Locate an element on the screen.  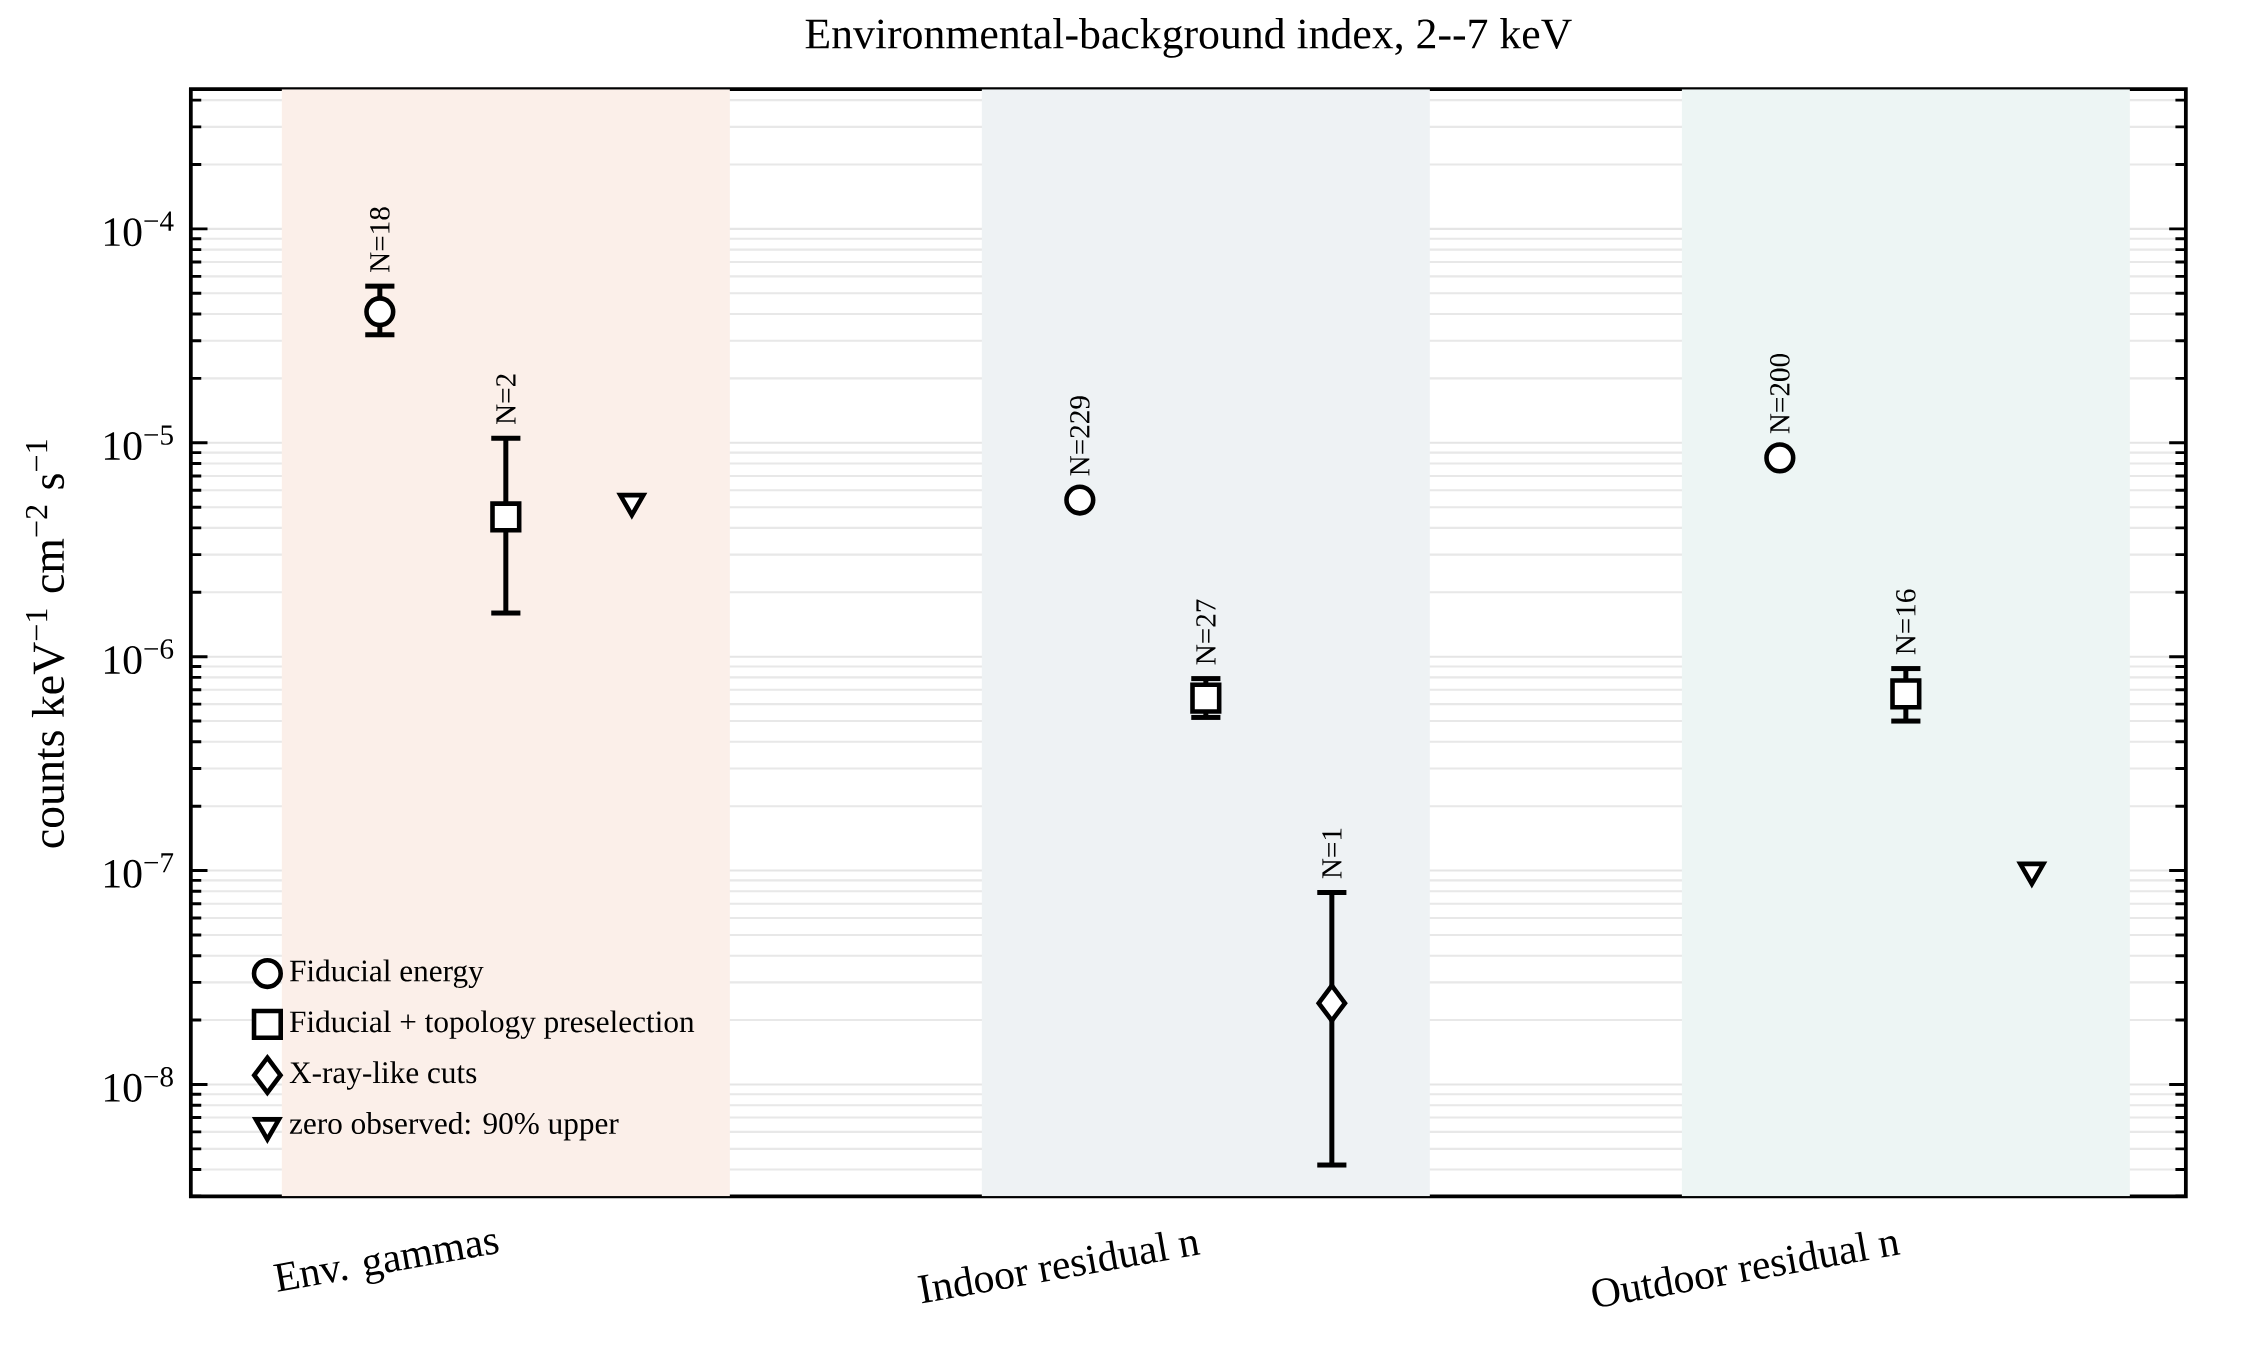
annotation: N=229 is located at coordinates (1080, 436).